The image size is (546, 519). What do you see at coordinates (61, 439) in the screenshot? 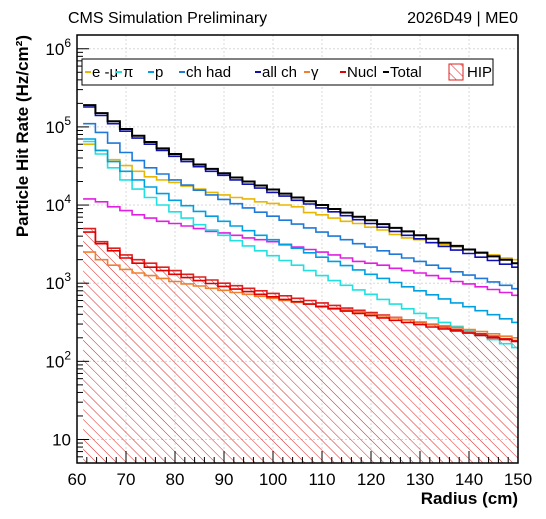
I see `y-tick-label: 10` at bounding box center [61, 439].